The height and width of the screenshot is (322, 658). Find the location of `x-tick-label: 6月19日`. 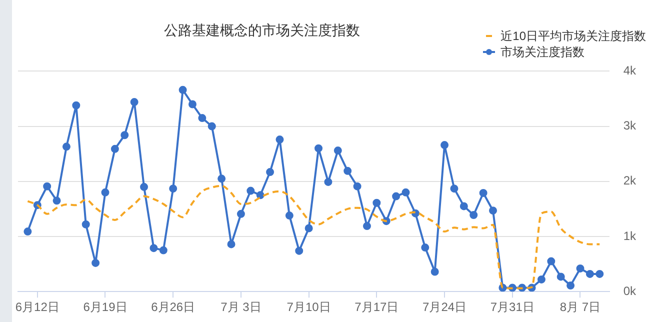

x-tick-label: 6月19日 is located at coordinates (105, 307).